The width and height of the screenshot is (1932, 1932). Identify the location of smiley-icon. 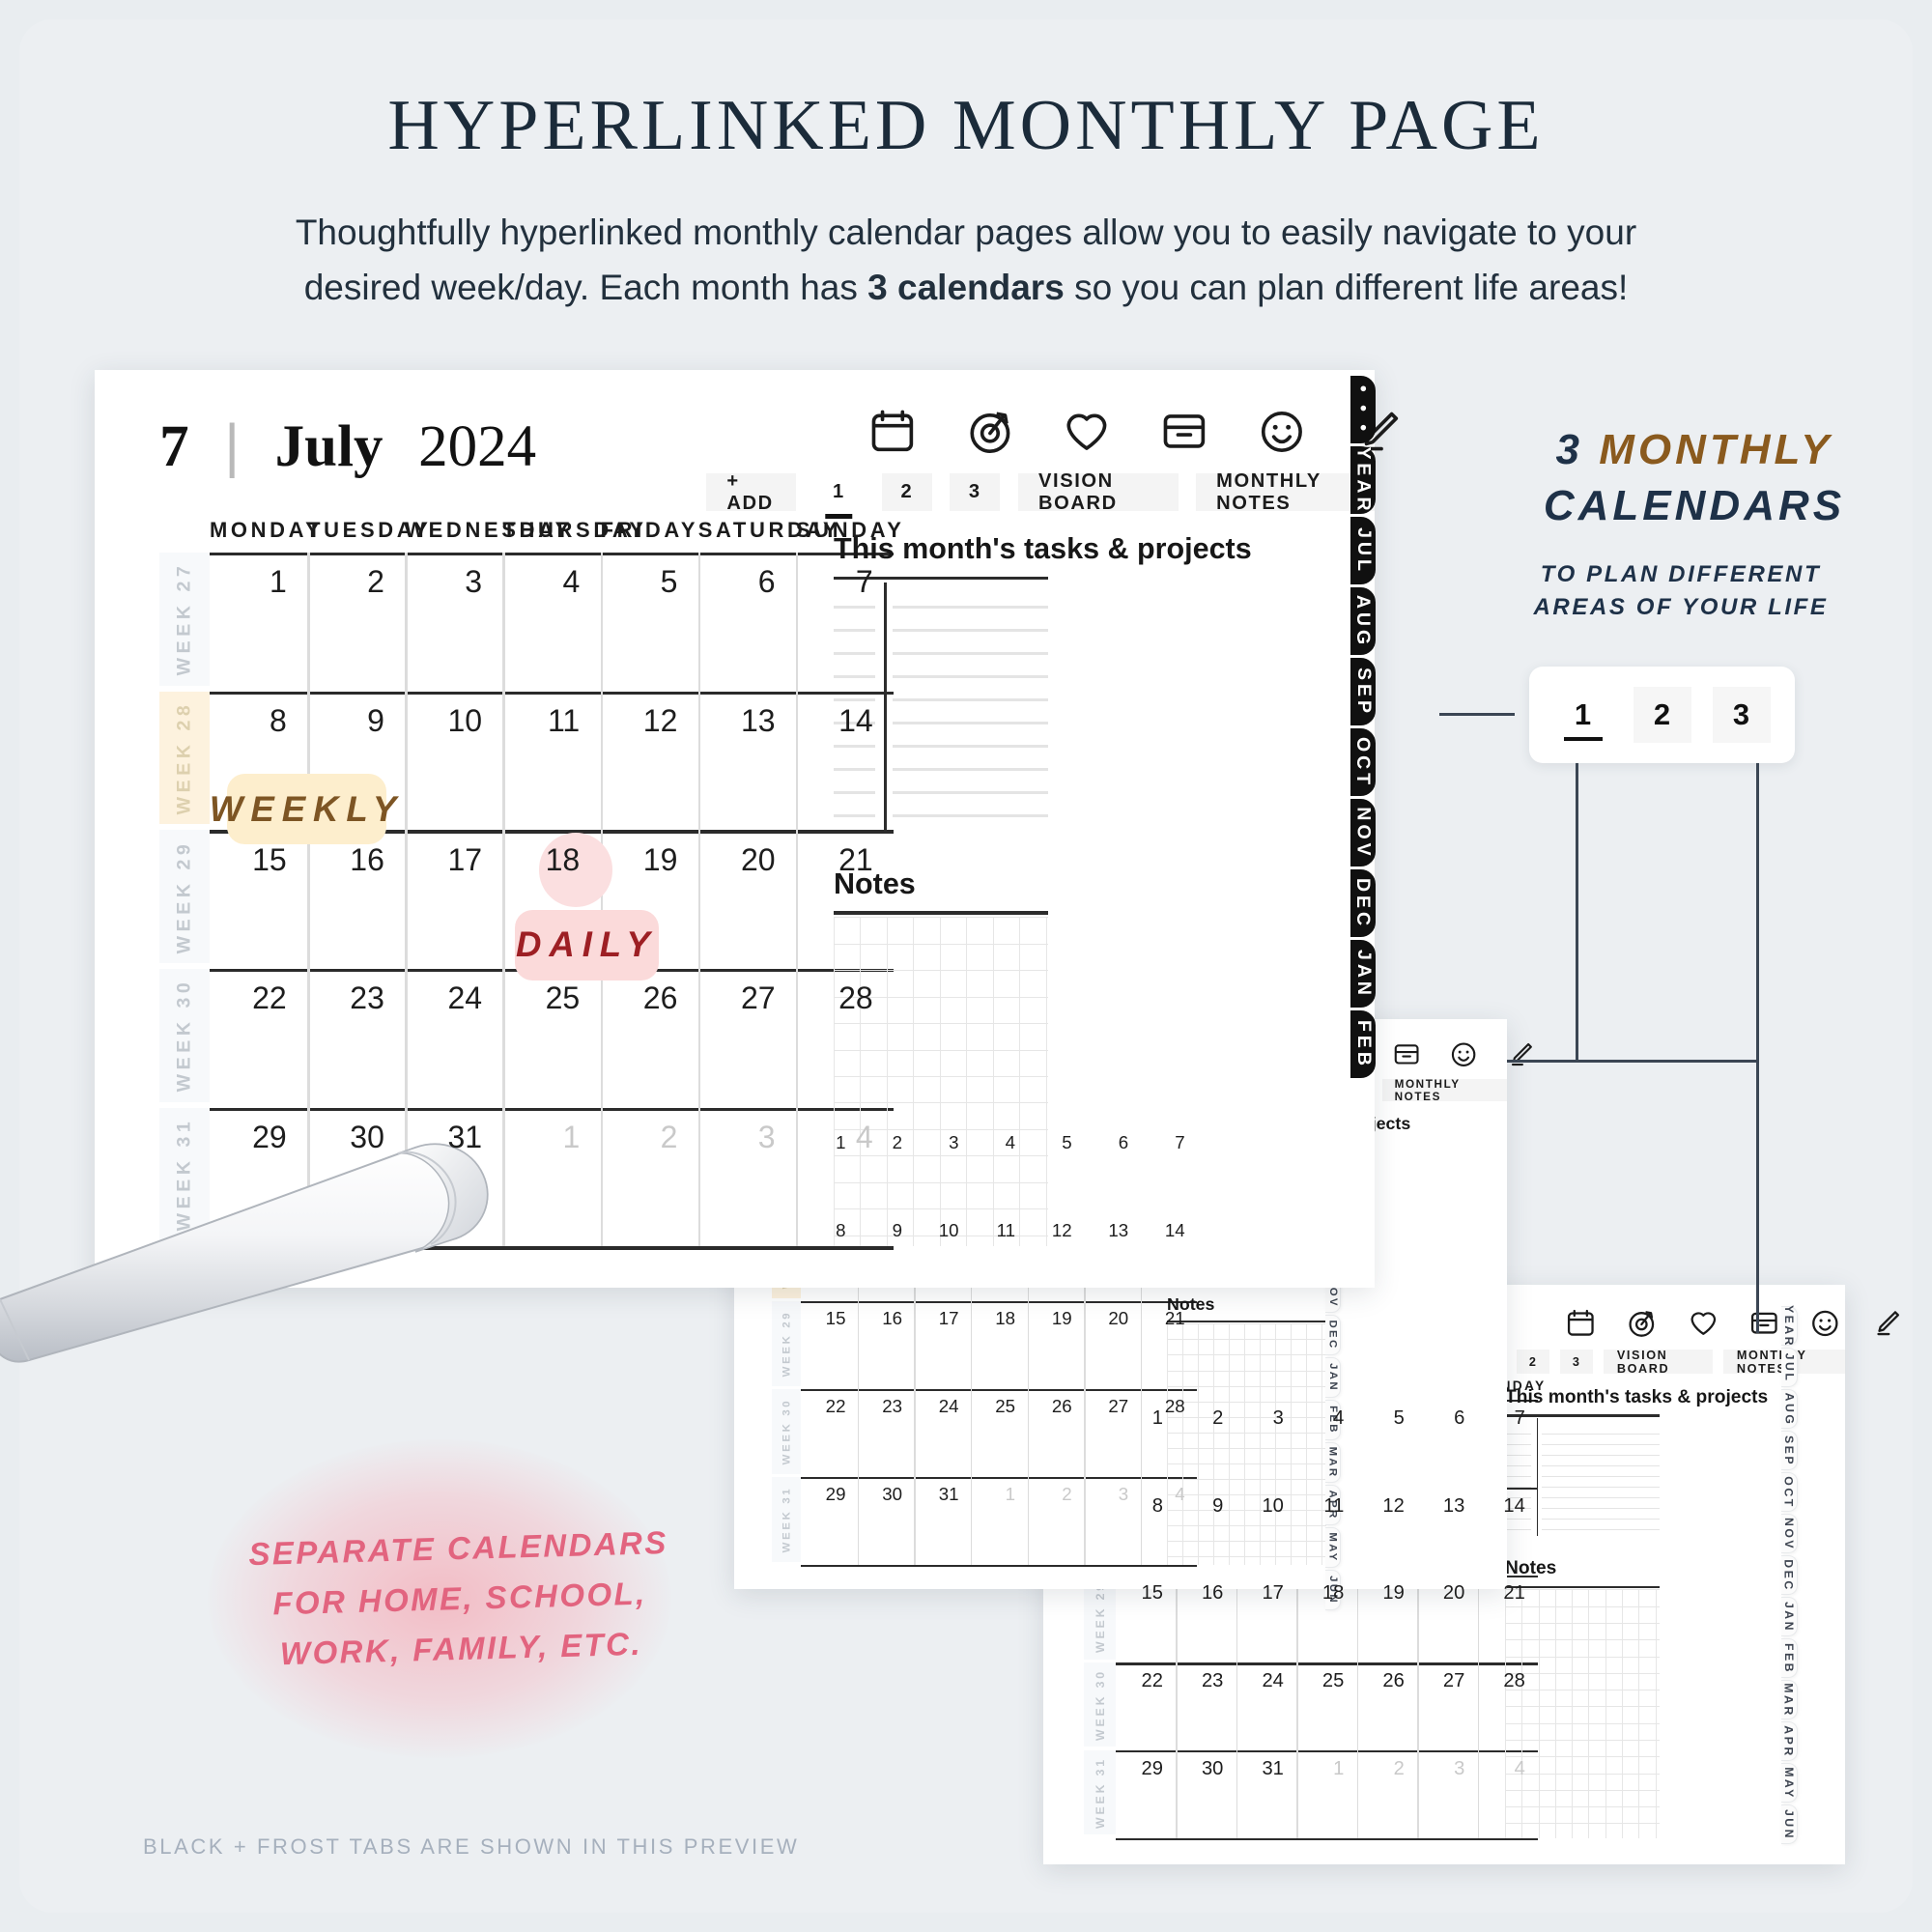
(1825, 1323).